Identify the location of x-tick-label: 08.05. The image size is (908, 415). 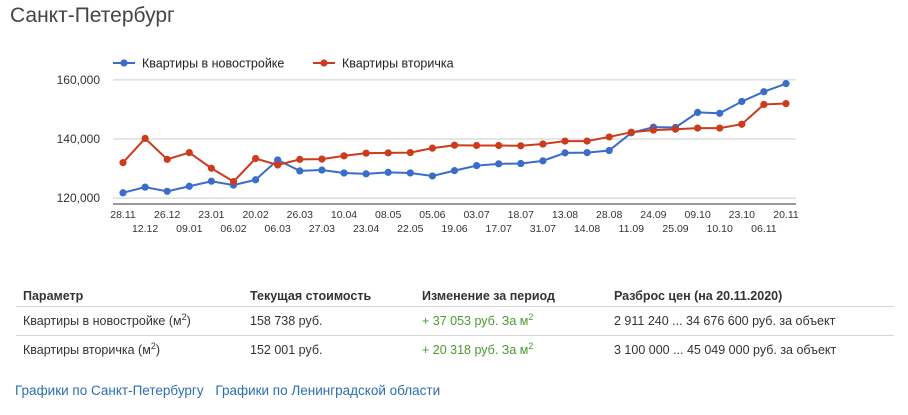
(388, 215).